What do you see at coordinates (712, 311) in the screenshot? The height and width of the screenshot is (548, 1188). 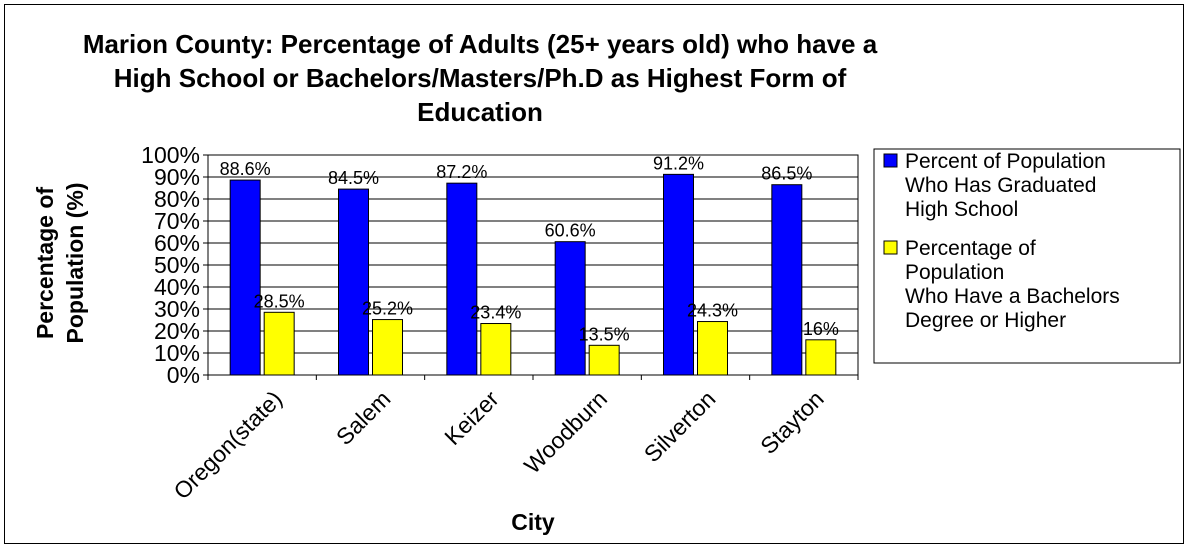 I see `data-label: 24.3%` at bounding box center [712, 311].